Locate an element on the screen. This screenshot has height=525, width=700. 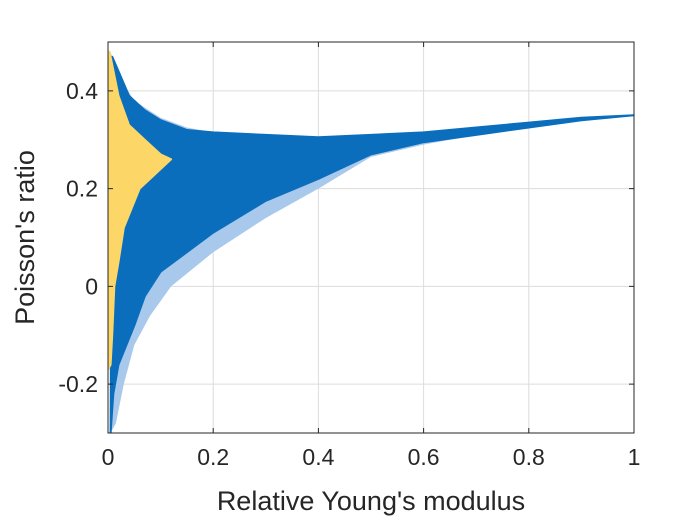
y-axis-label: Poisson's ratio is located at coordinates (25, 237).